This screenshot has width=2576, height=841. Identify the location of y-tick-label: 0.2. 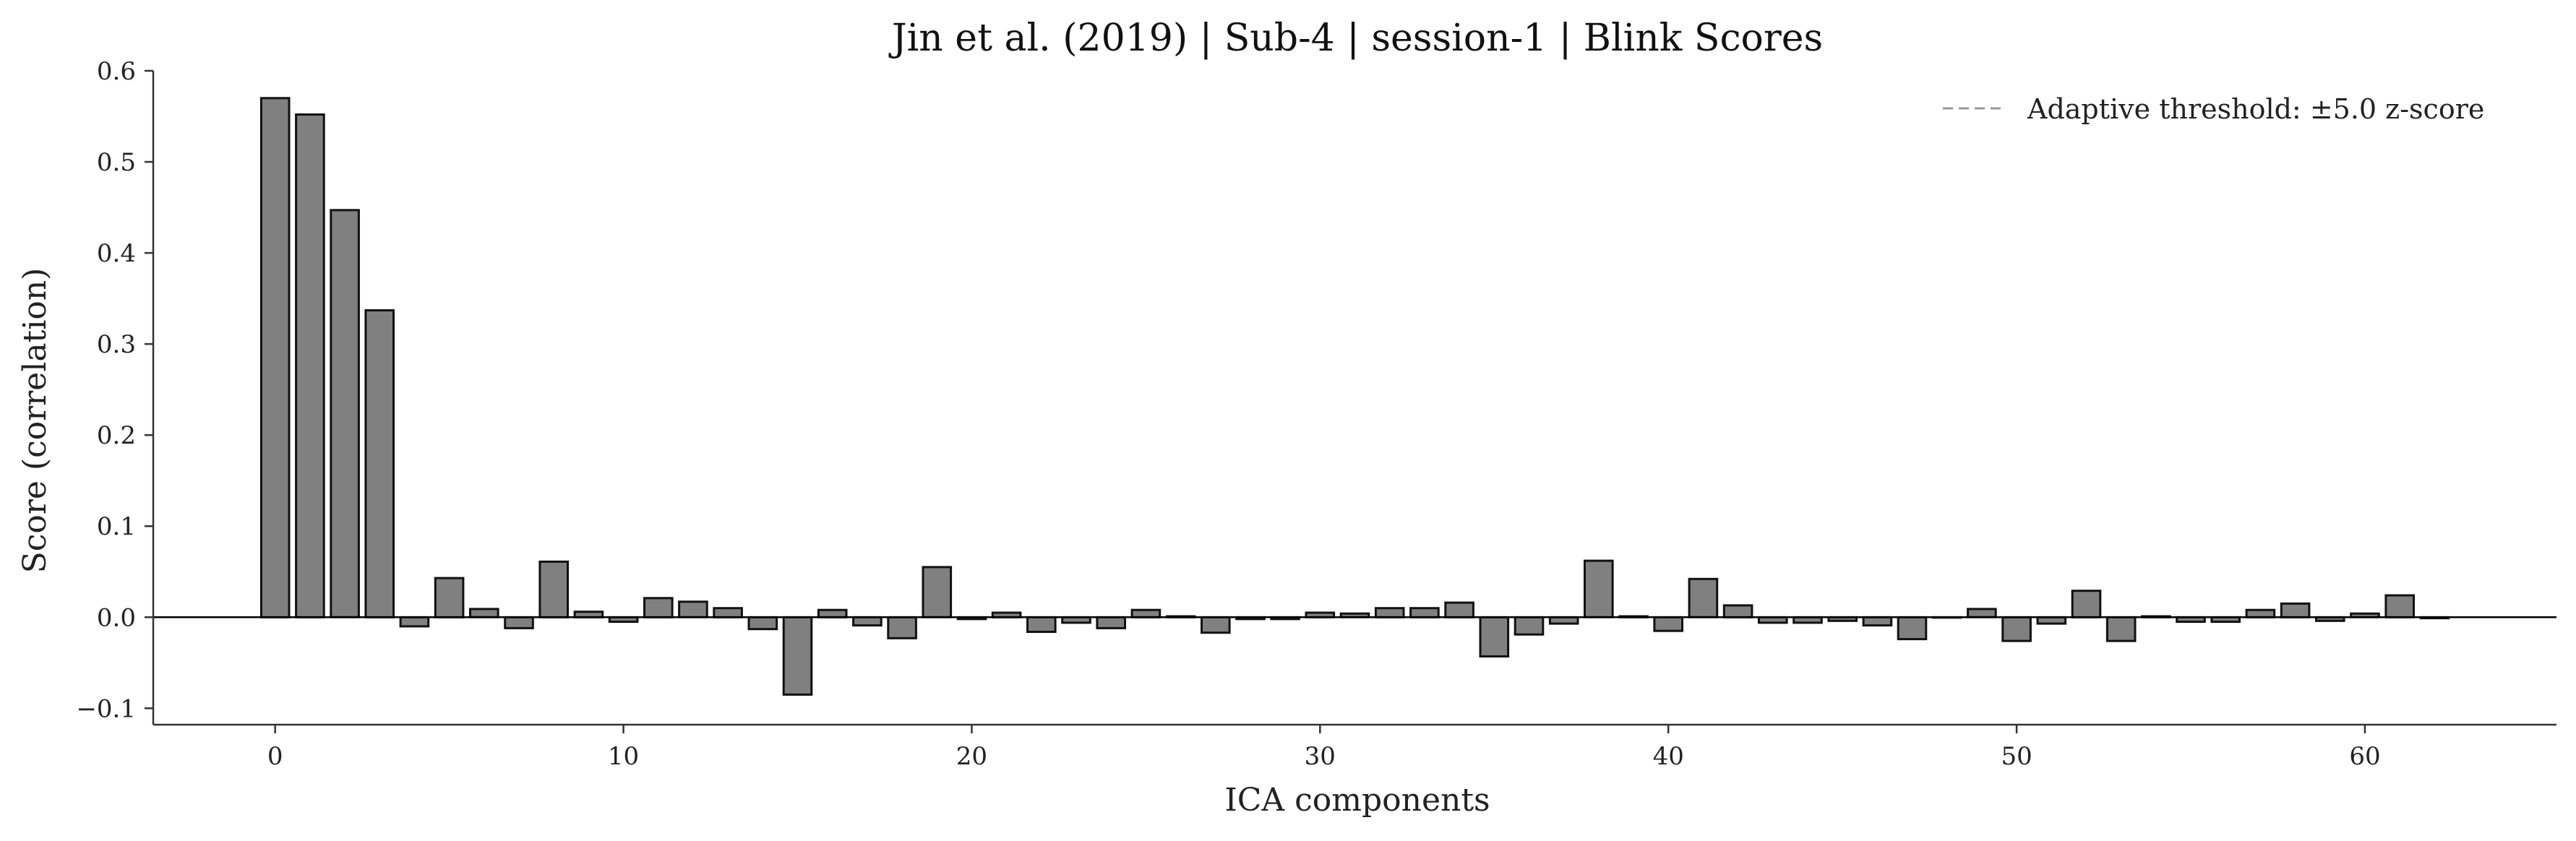
(117, 435).